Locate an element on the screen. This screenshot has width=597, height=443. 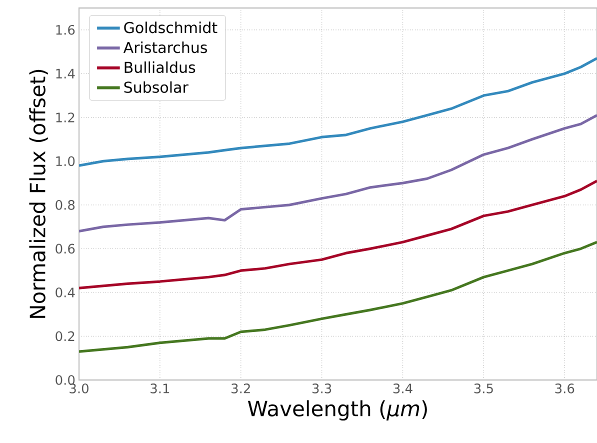
y-tick-label: 1.6 is located at coordinates (65, 29).